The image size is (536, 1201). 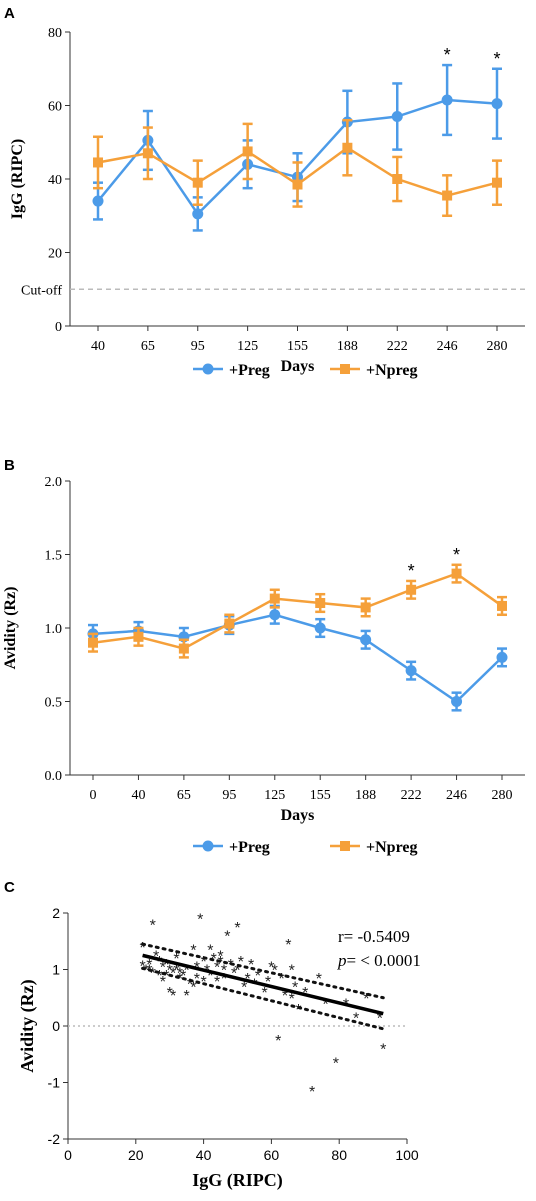 What do you see at coordinates (342, 960) in the screenshot?
I see `p-symbol: p` at bounding box center [342, 960].